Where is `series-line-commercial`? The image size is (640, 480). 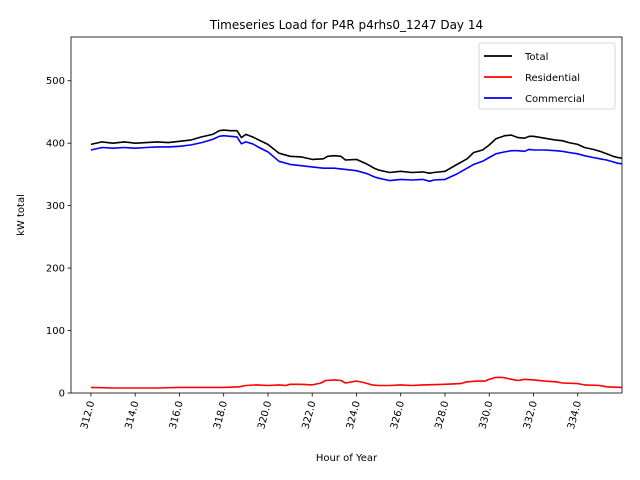
series-line-commercial is located at coordinates (356, 158).